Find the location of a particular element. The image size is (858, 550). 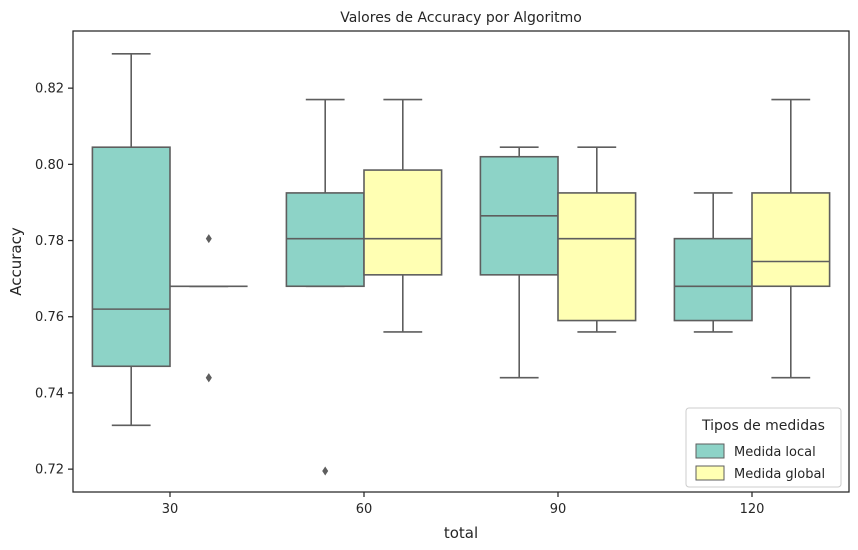

x-tick-label: 30 is located at coordinates (170, 509).